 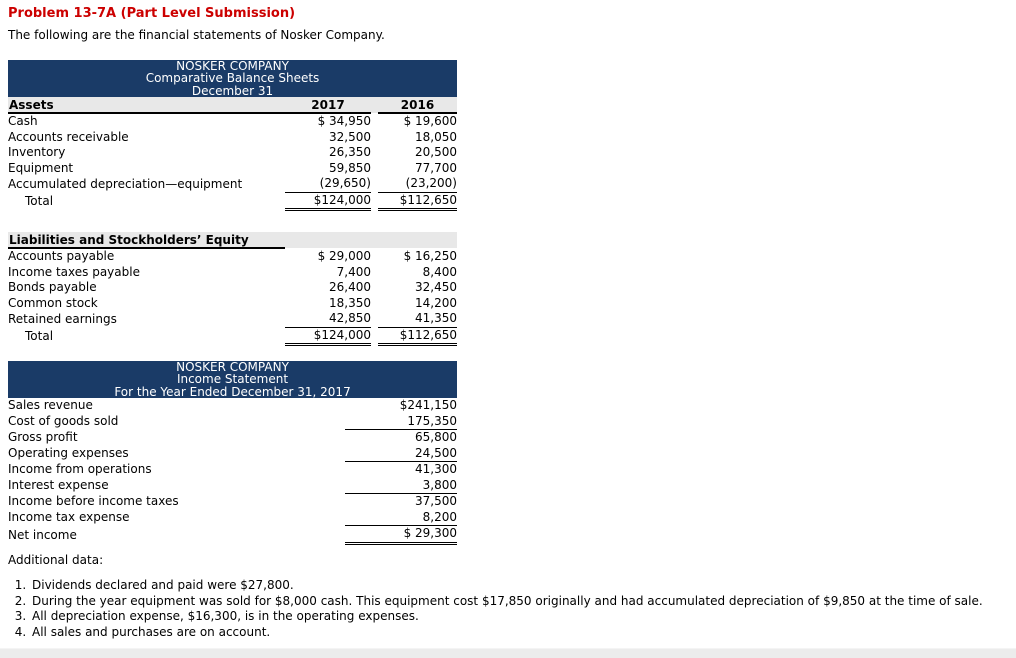 I want to click on table-row: Interest expense 3,800, so click(x=233, y=486).